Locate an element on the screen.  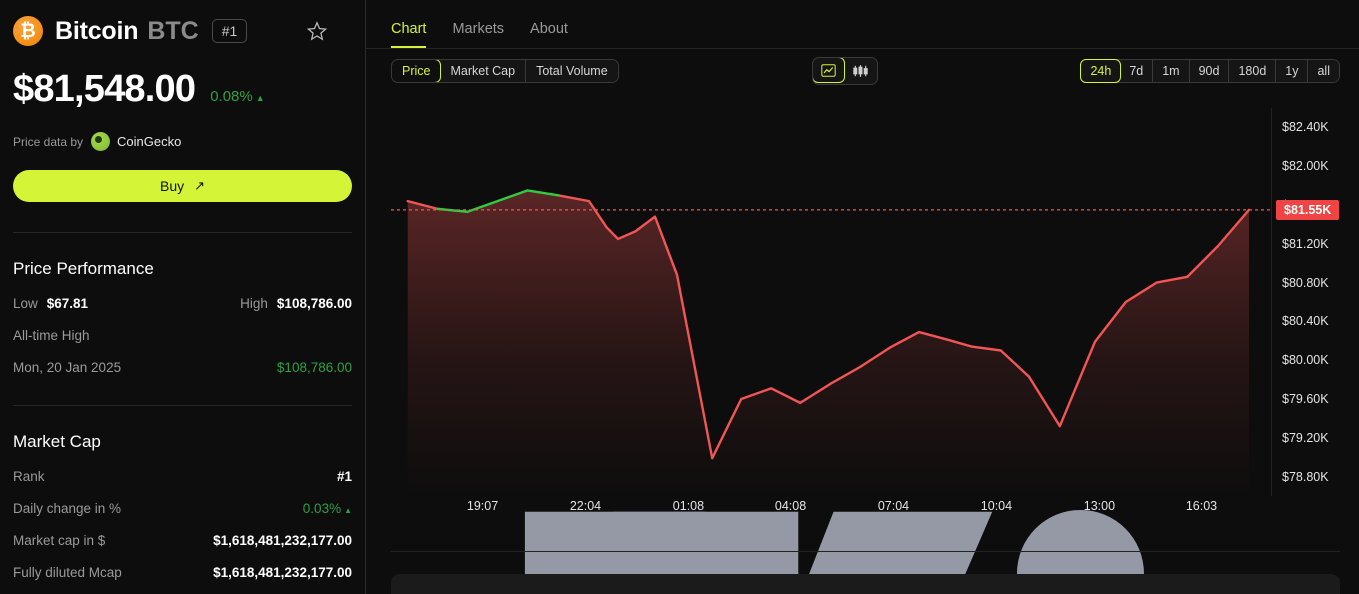
fully-diluted-label: Fully diluted Mcap is located at coordinates (67, 572).